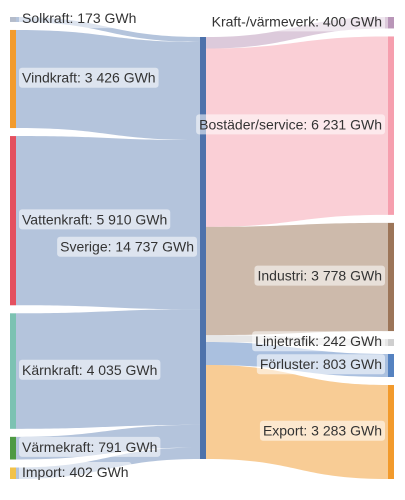  I want to click on node-label: Bostäder/service: 6 231 GWh, so click(290, 124).